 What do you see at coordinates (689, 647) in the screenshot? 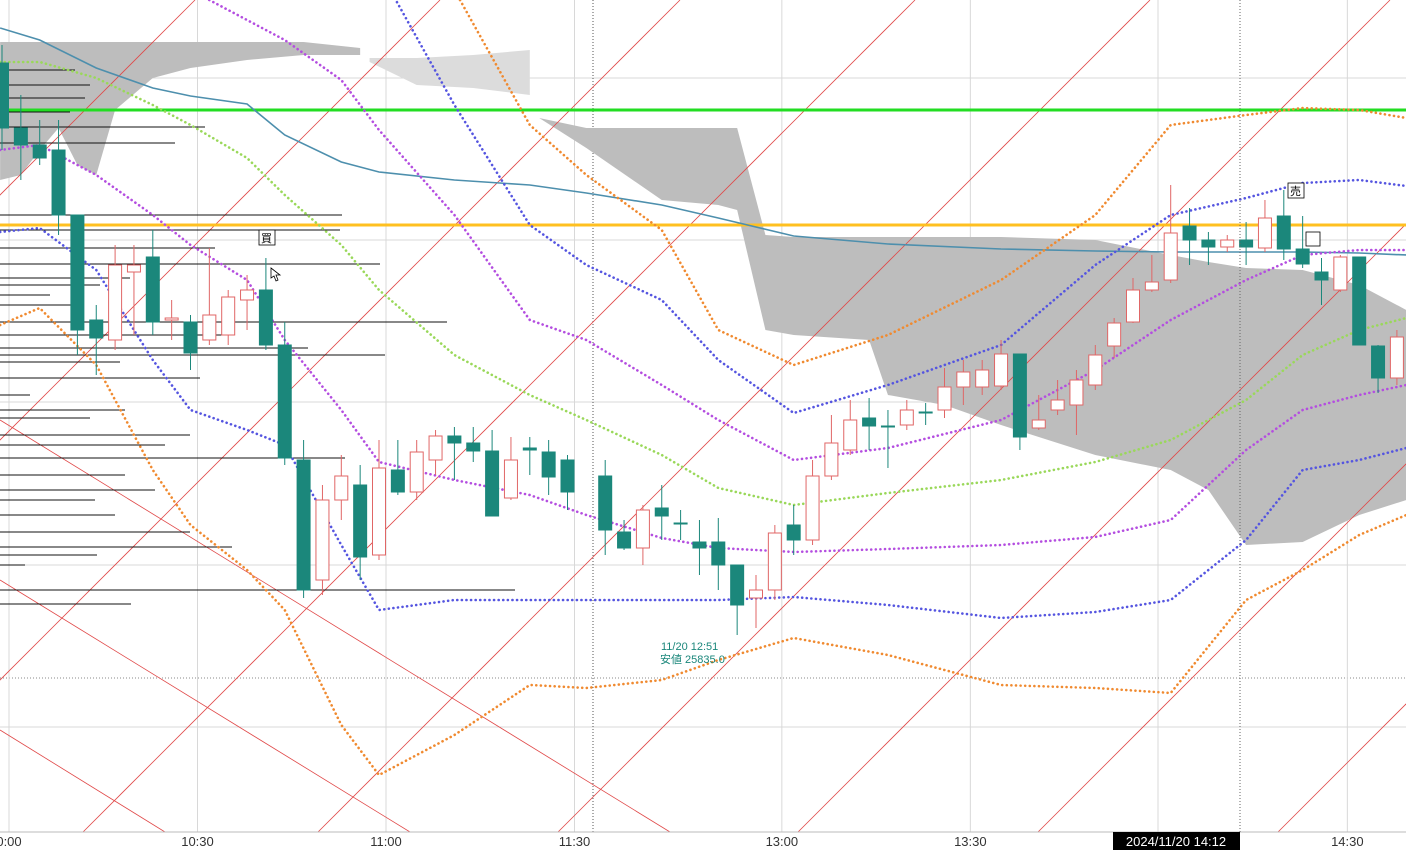
I see `low-time: 11/20 12:51` at bounding box center [689, 647].